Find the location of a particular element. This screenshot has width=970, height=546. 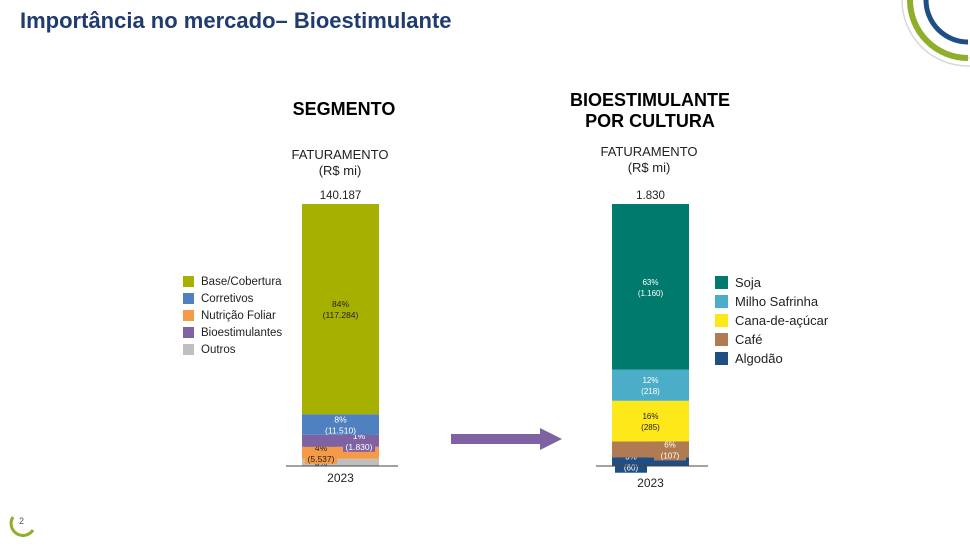

data-label-value-bioestimulantes: (1.830) is located at coordinates (359, 447).